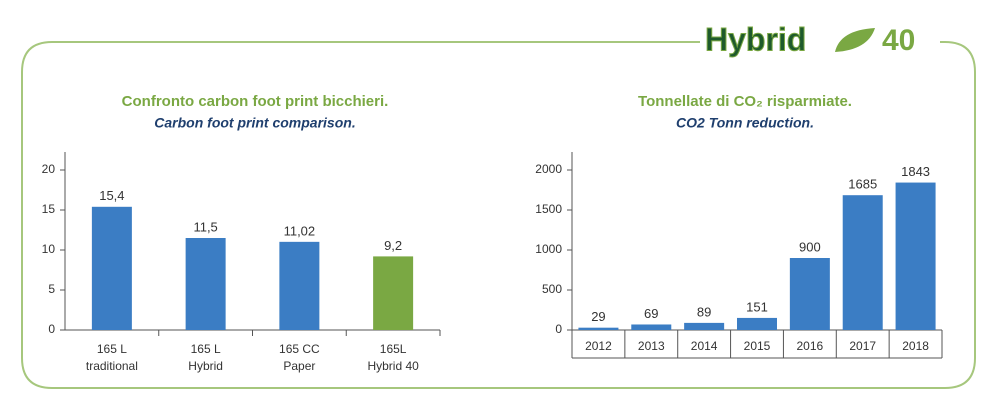 Image resolution: width=1000 pixels, height=406 pixels. Describe the element at coordinates (651, 313) in the screenshot. I see `value-label: 69` at that location.